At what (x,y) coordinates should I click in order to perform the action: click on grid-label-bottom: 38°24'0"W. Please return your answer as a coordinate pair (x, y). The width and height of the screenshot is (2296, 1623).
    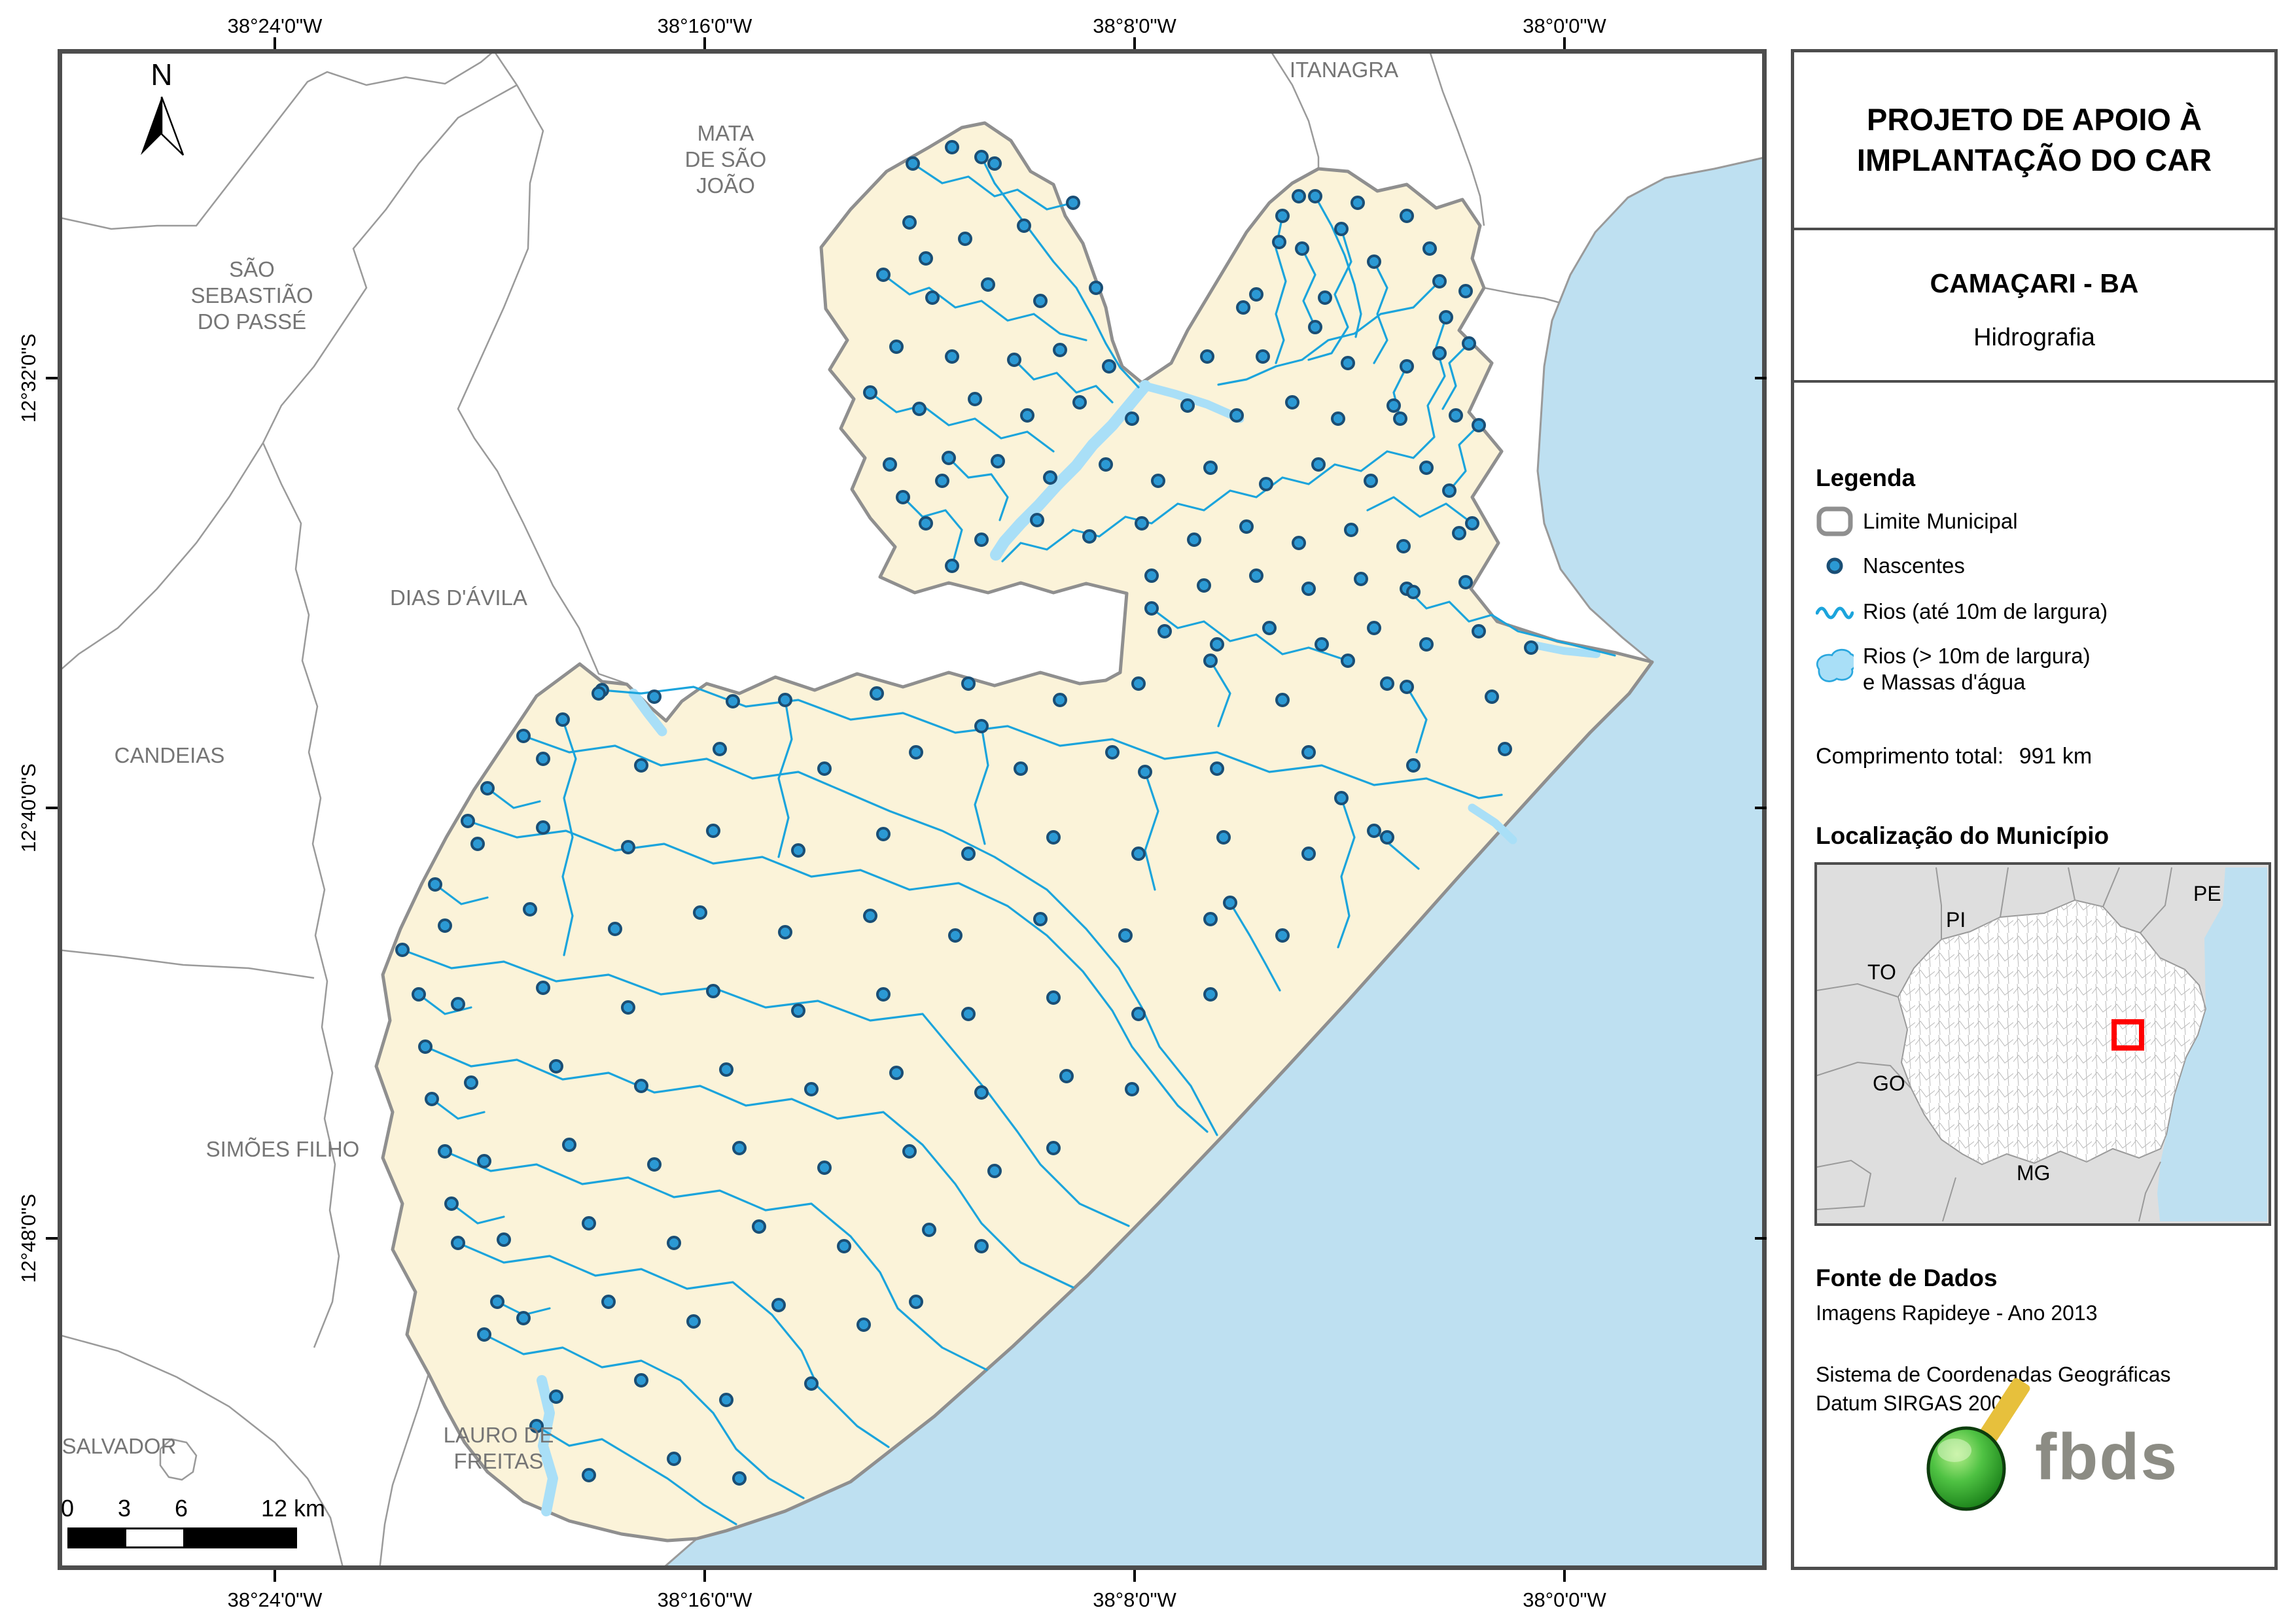
    Looking at the image, I should click on (275, 1599).